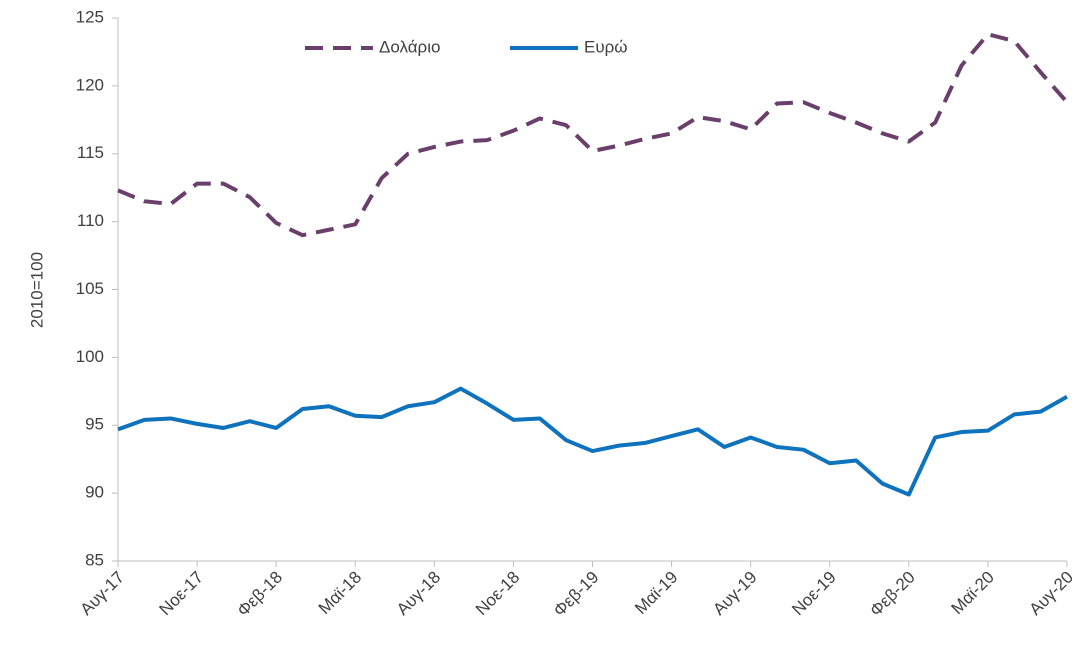 This screenshot has height=648, width=1084. Describe the element at coordinates (576, 594) in the screenshot. I see `x-tick-label: Φεβ-19` at that location.